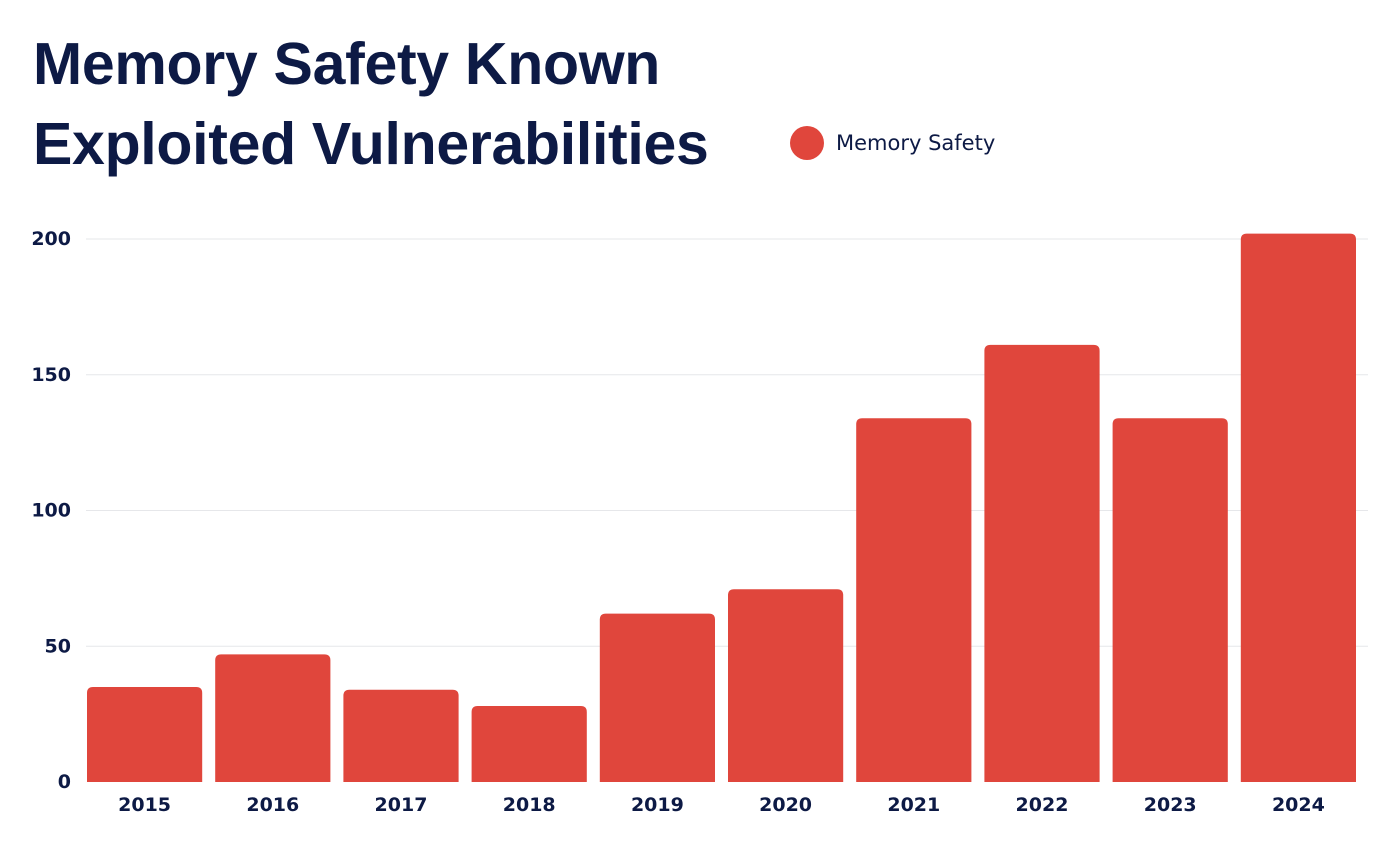 The width and height of the screenshot is (1389, 854). Describe the element at coordinates (371, 144) in the screenshot. I see `chart-title-line-2: Exploited Vulnerabilities` at that location.